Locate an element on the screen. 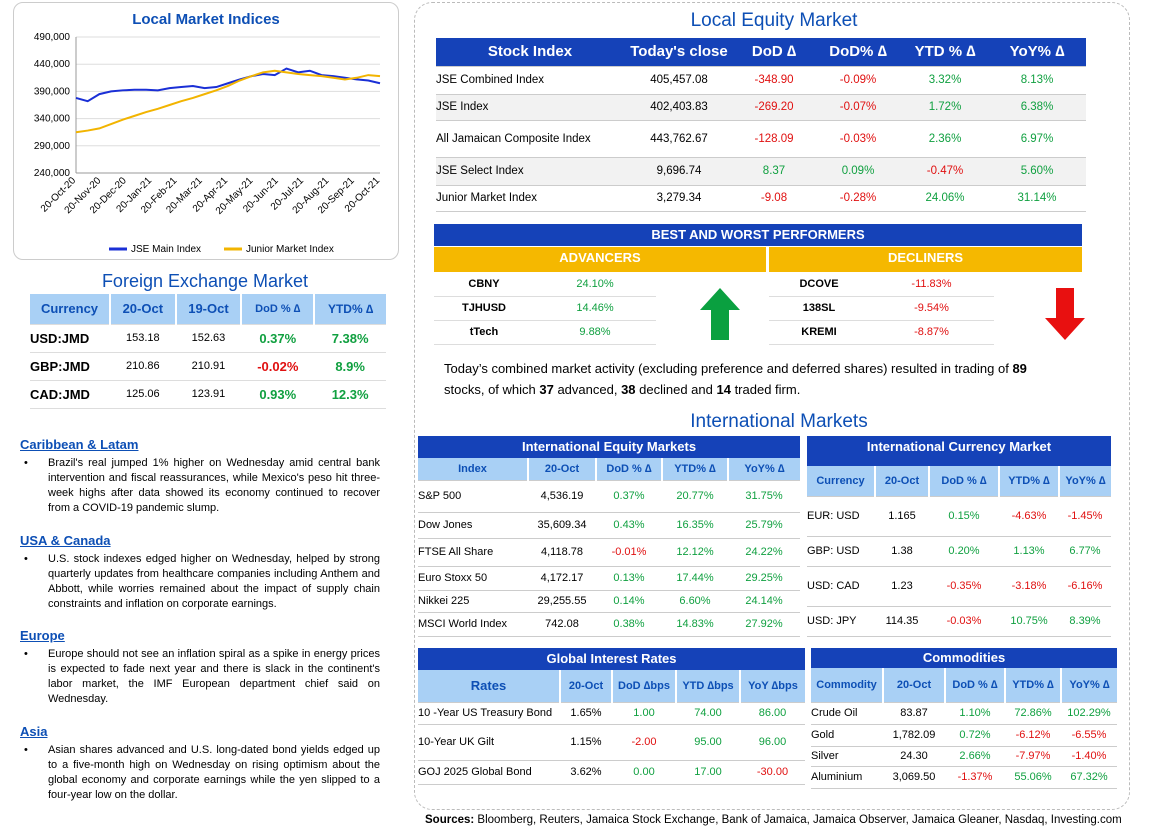 The height and width of the screenshot is (840, 1153). rates-header: Rates is located at coordinates (489, 686).